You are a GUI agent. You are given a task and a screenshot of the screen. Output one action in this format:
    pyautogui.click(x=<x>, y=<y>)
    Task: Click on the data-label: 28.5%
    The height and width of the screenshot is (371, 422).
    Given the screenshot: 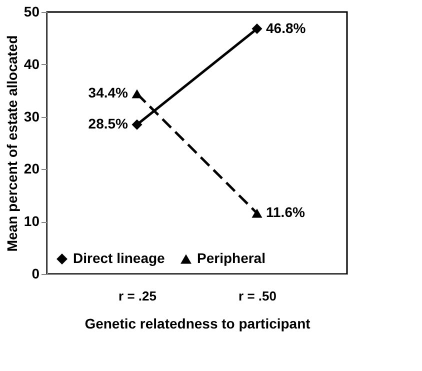 What is the action you would take?
    pyautogui.click(x=108, y=124)
    